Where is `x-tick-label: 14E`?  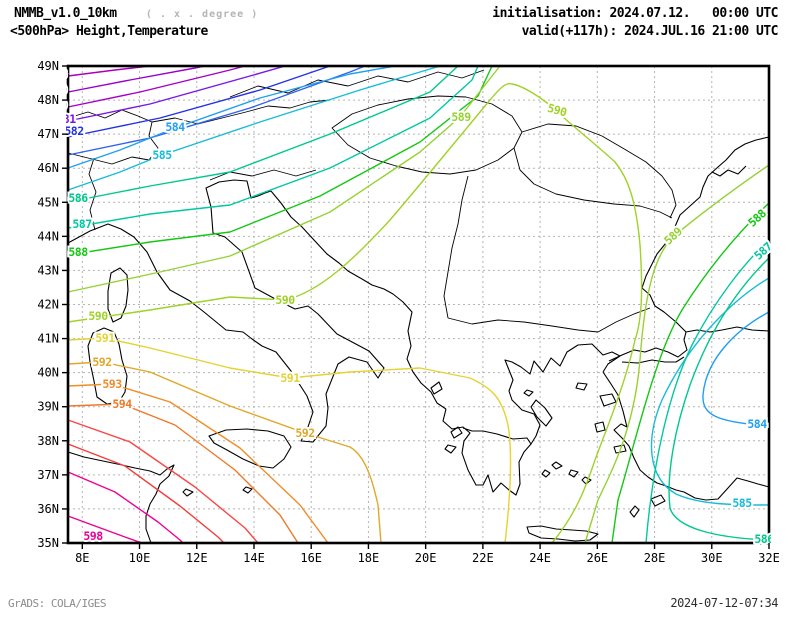 x-tick-label: 14E is located at coordinates (254, 558).